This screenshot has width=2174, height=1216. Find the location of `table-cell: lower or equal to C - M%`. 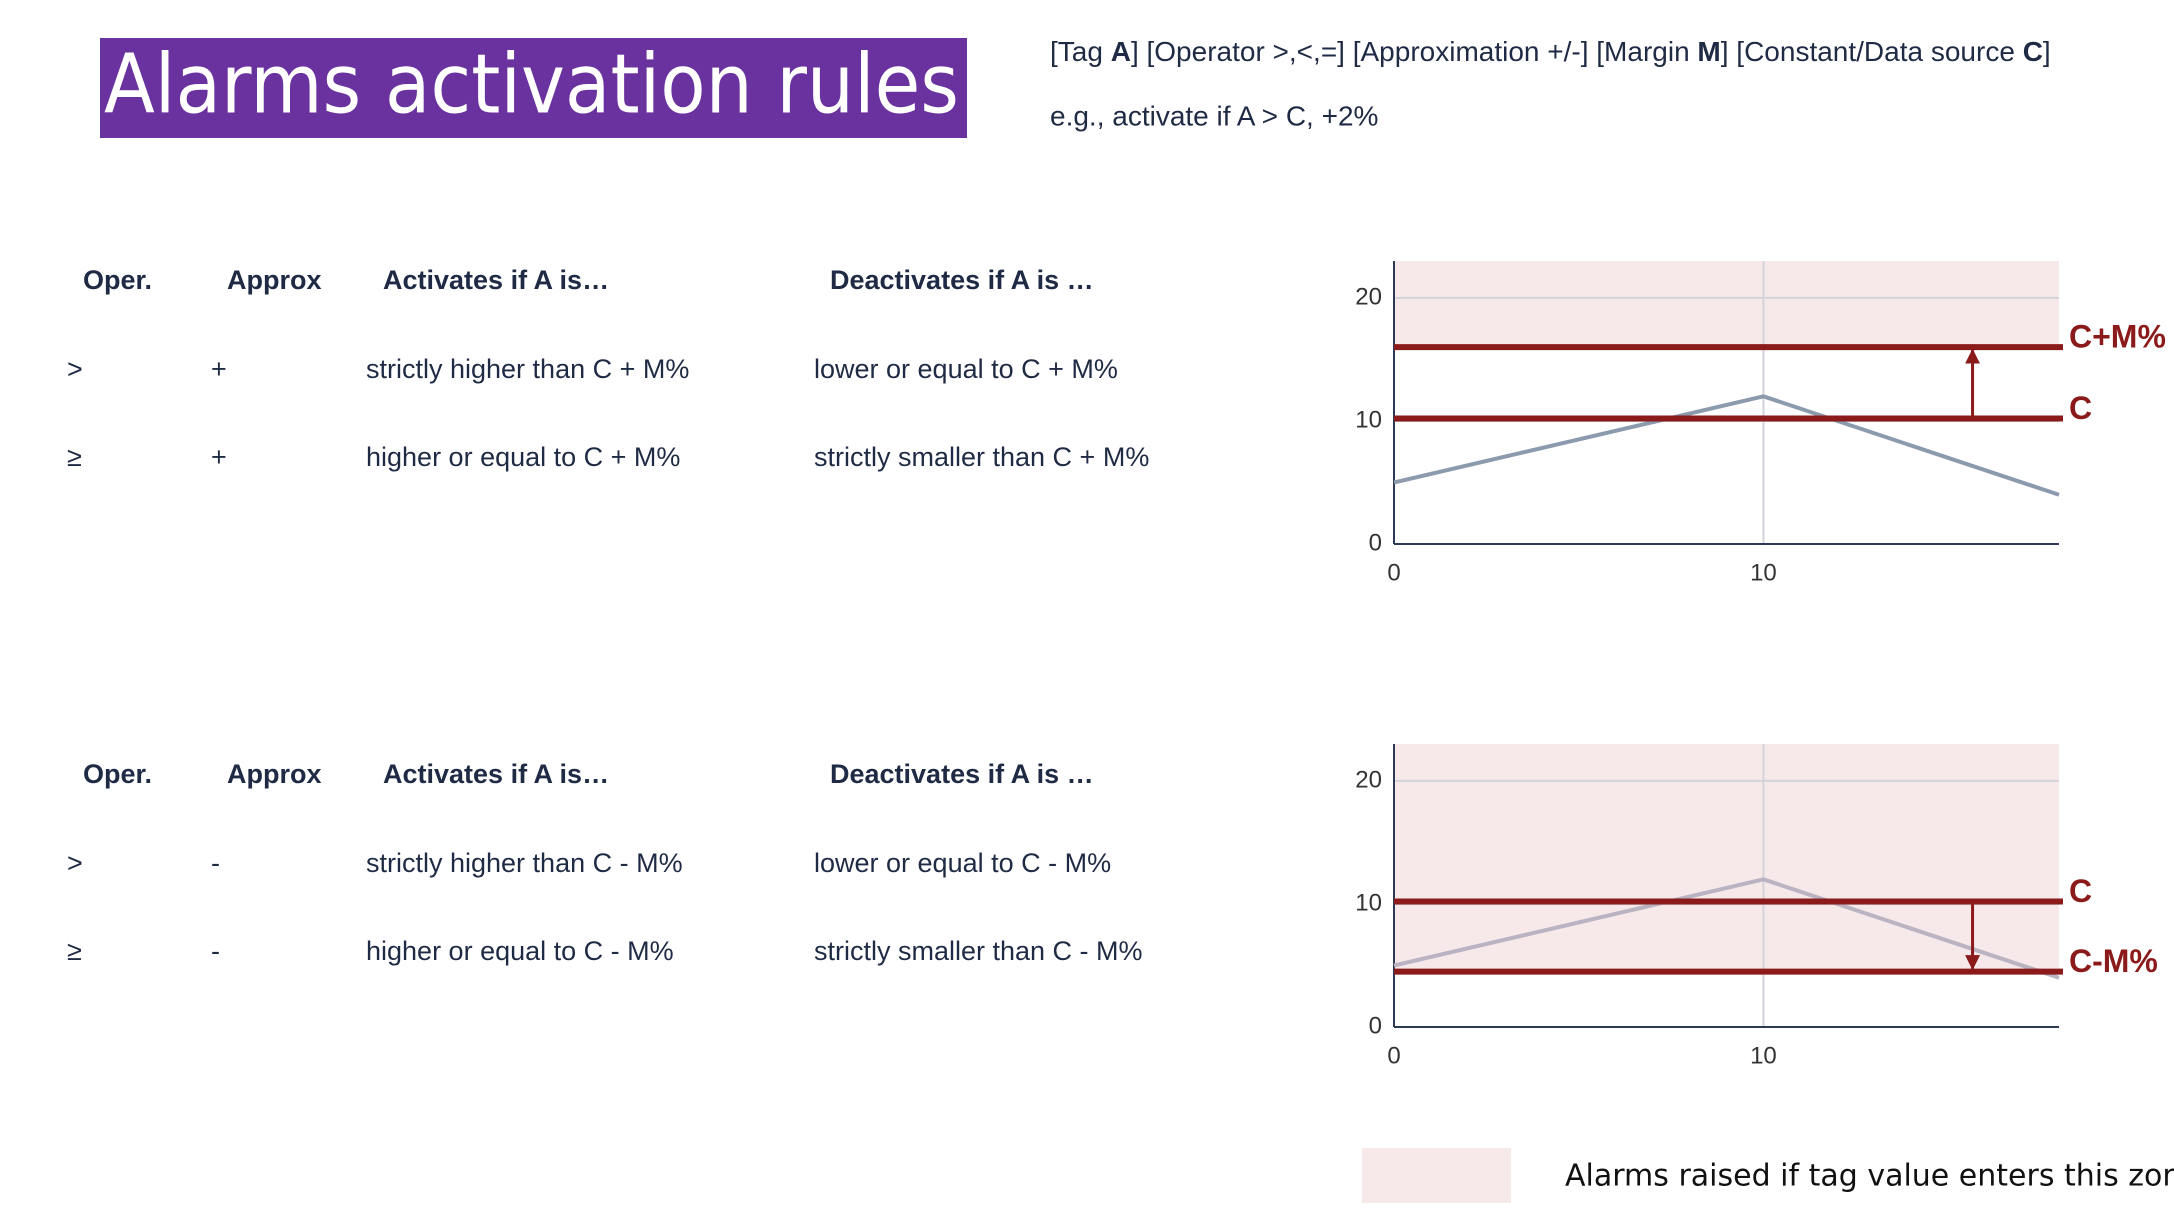

table-cell: lower or equal to C - M% is located at coordinates (962, 863).